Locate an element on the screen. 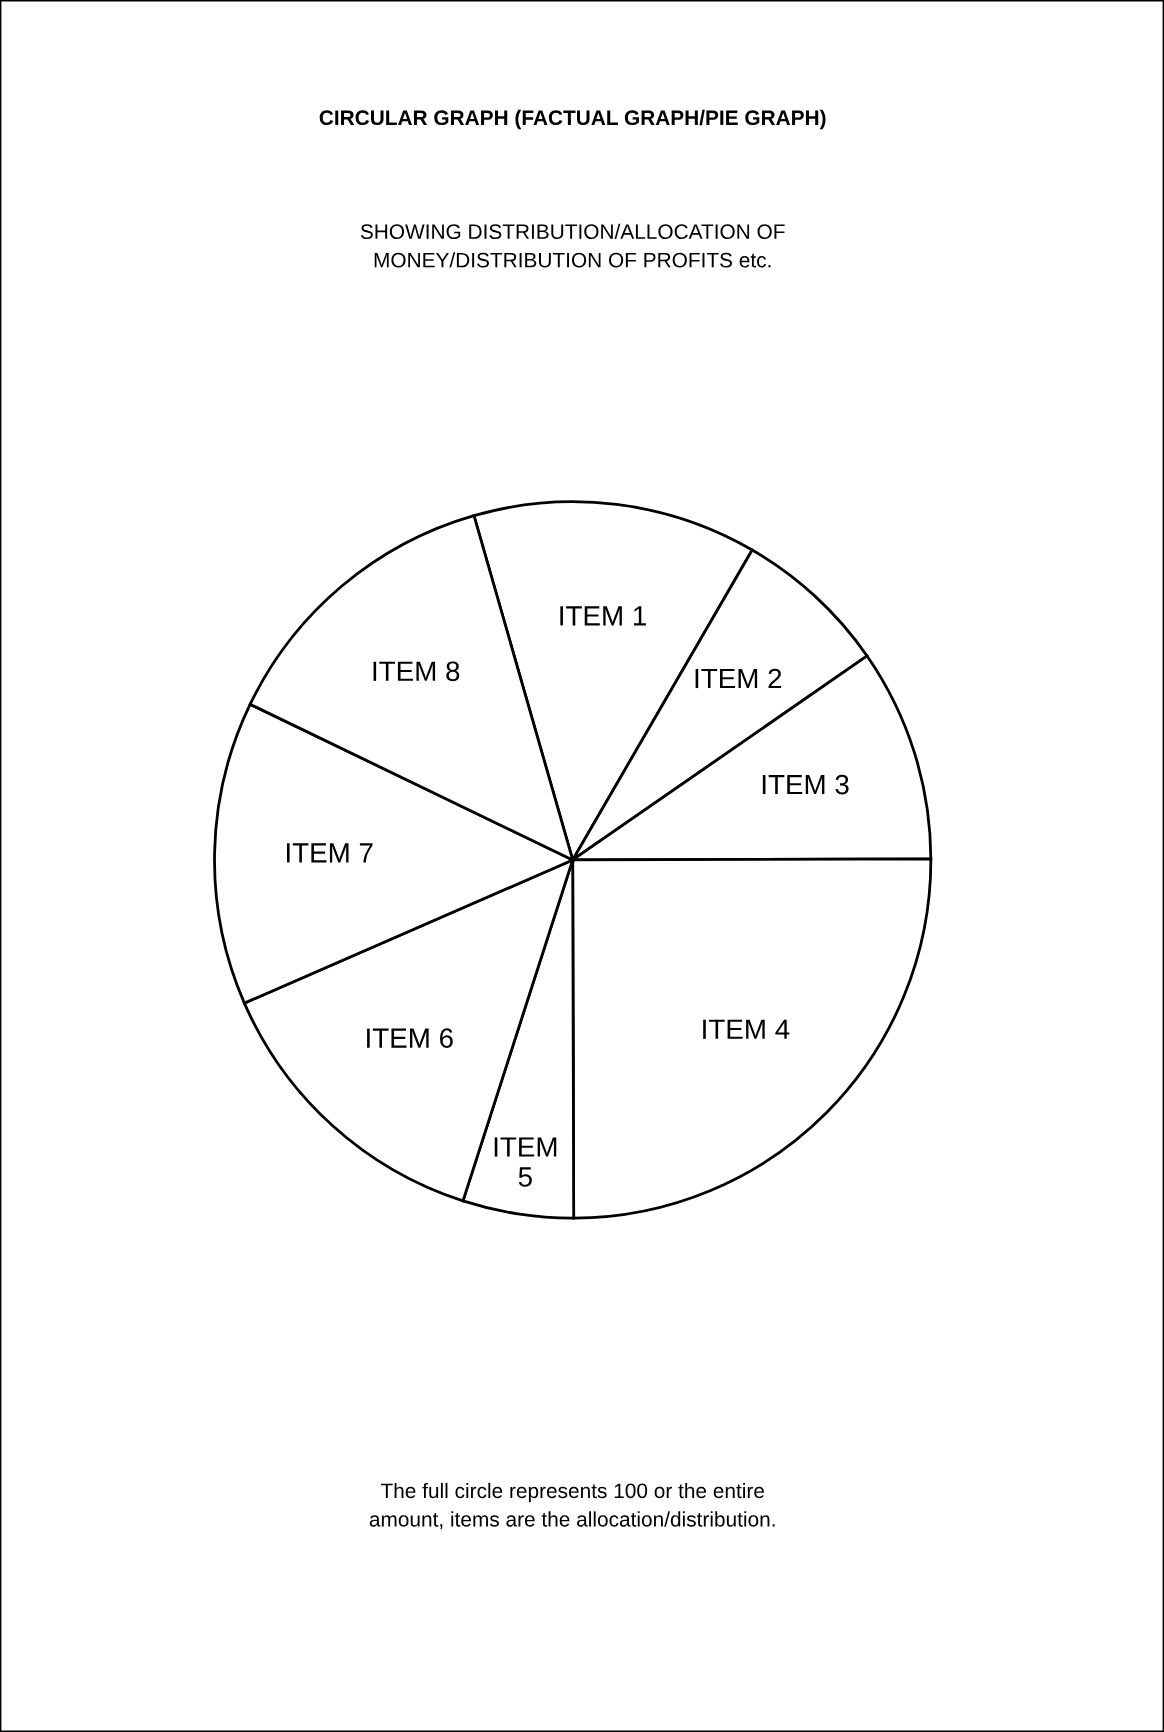 The width and height of the screenshot is (1164, 1732). slice-label: ITEM 3 is located at coordinates (805, 784).